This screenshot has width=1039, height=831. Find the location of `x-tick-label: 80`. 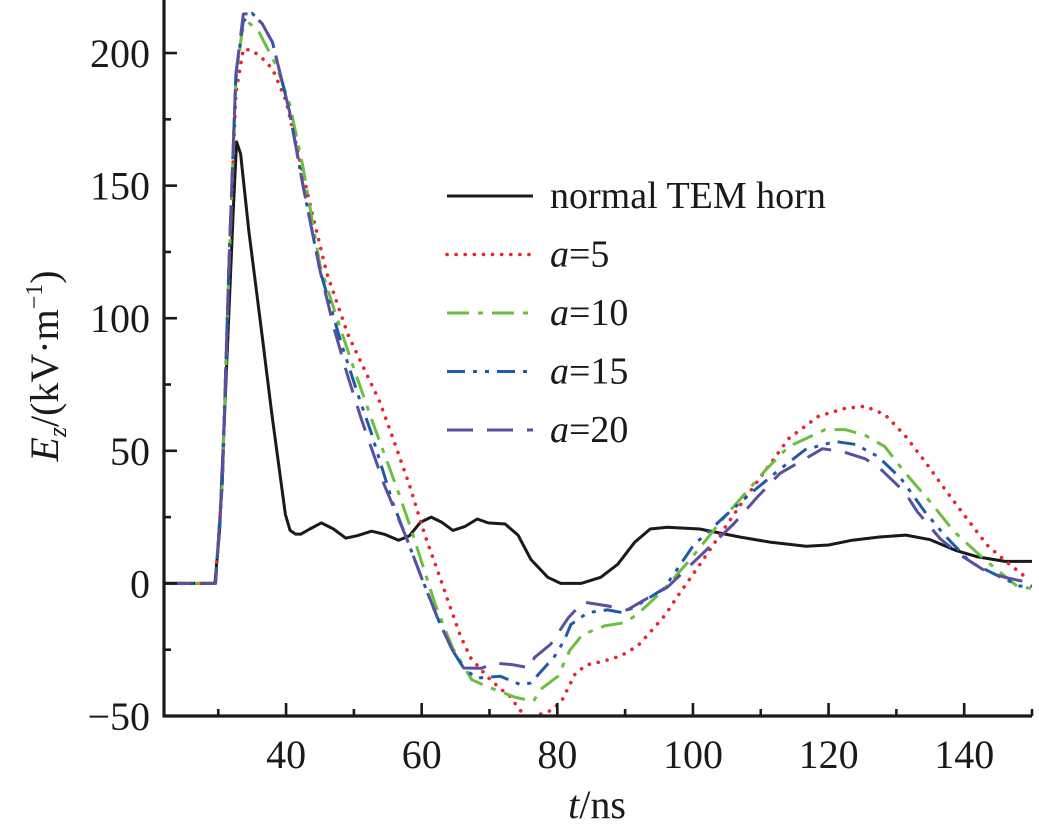

x-tick-label: 80 is located at coordinates (557, 754).